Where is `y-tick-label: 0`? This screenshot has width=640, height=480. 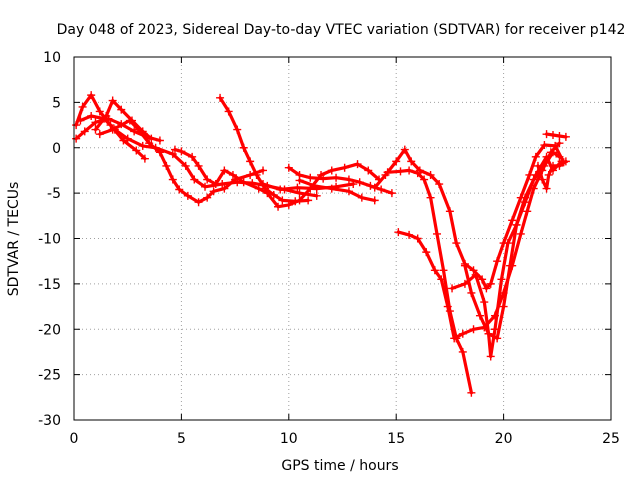
y-tick-label: 0 is located at coordinates (56, 149).